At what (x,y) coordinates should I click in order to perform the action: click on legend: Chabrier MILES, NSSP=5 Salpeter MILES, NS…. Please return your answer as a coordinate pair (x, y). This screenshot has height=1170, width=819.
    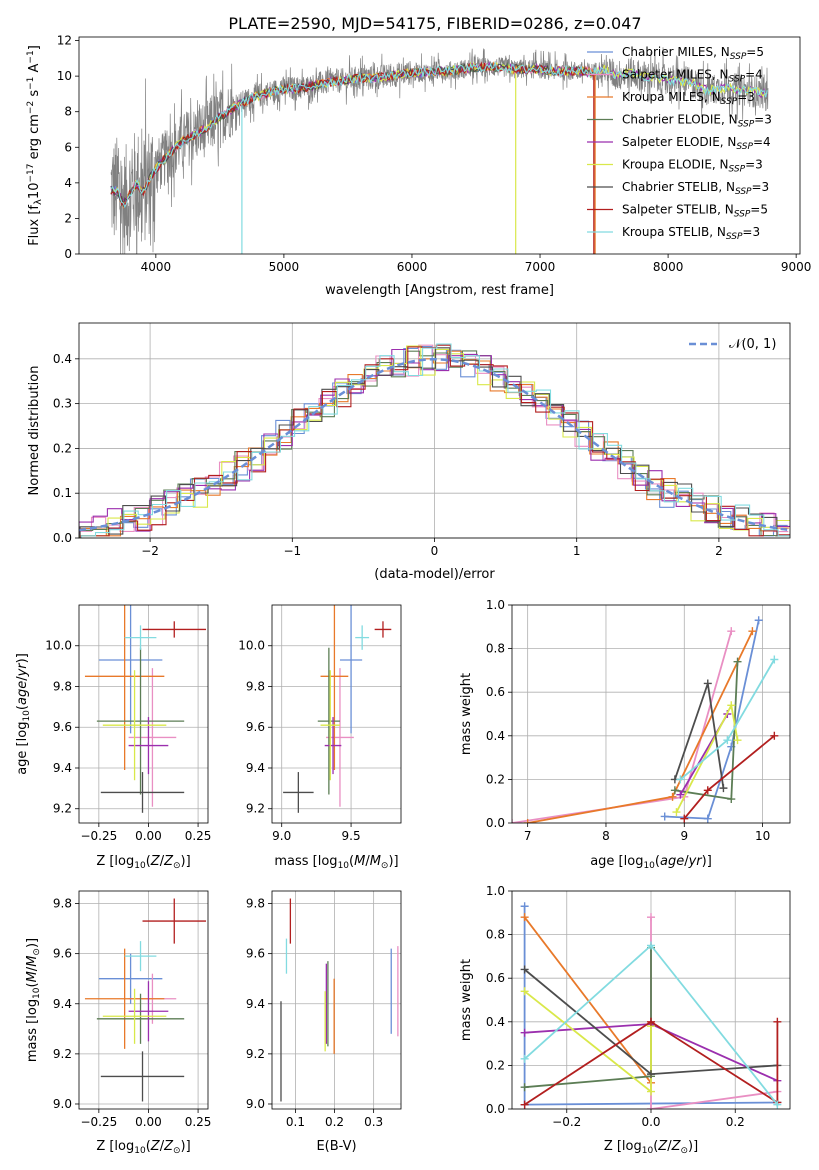
    Looking at the image, I should click on (679, 143).